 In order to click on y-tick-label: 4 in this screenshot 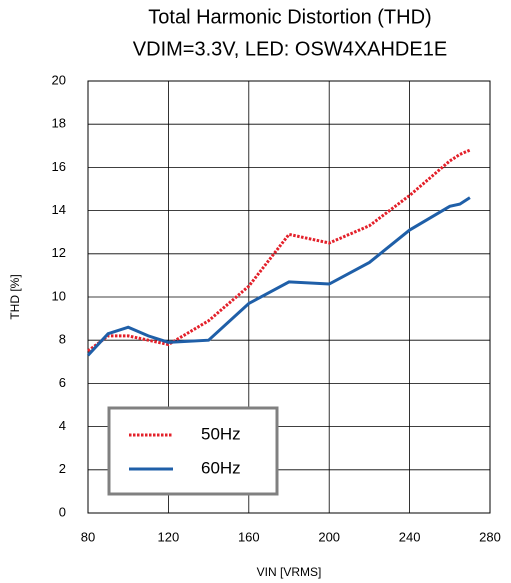, I will do `click(62, 425)`.